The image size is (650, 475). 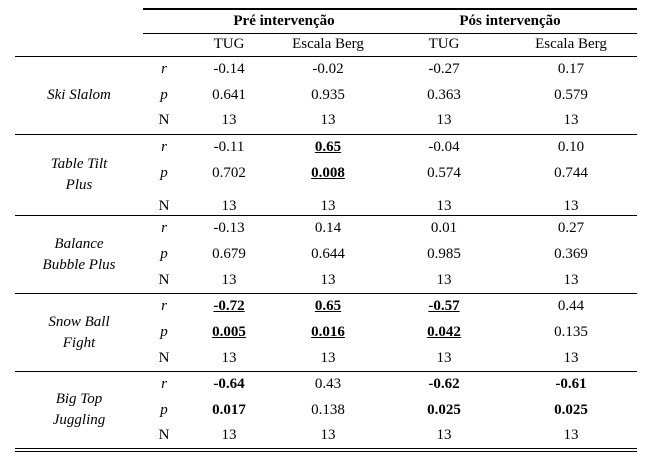 I want to click on empty-stat-header-cell, so click(x=164, y=21).